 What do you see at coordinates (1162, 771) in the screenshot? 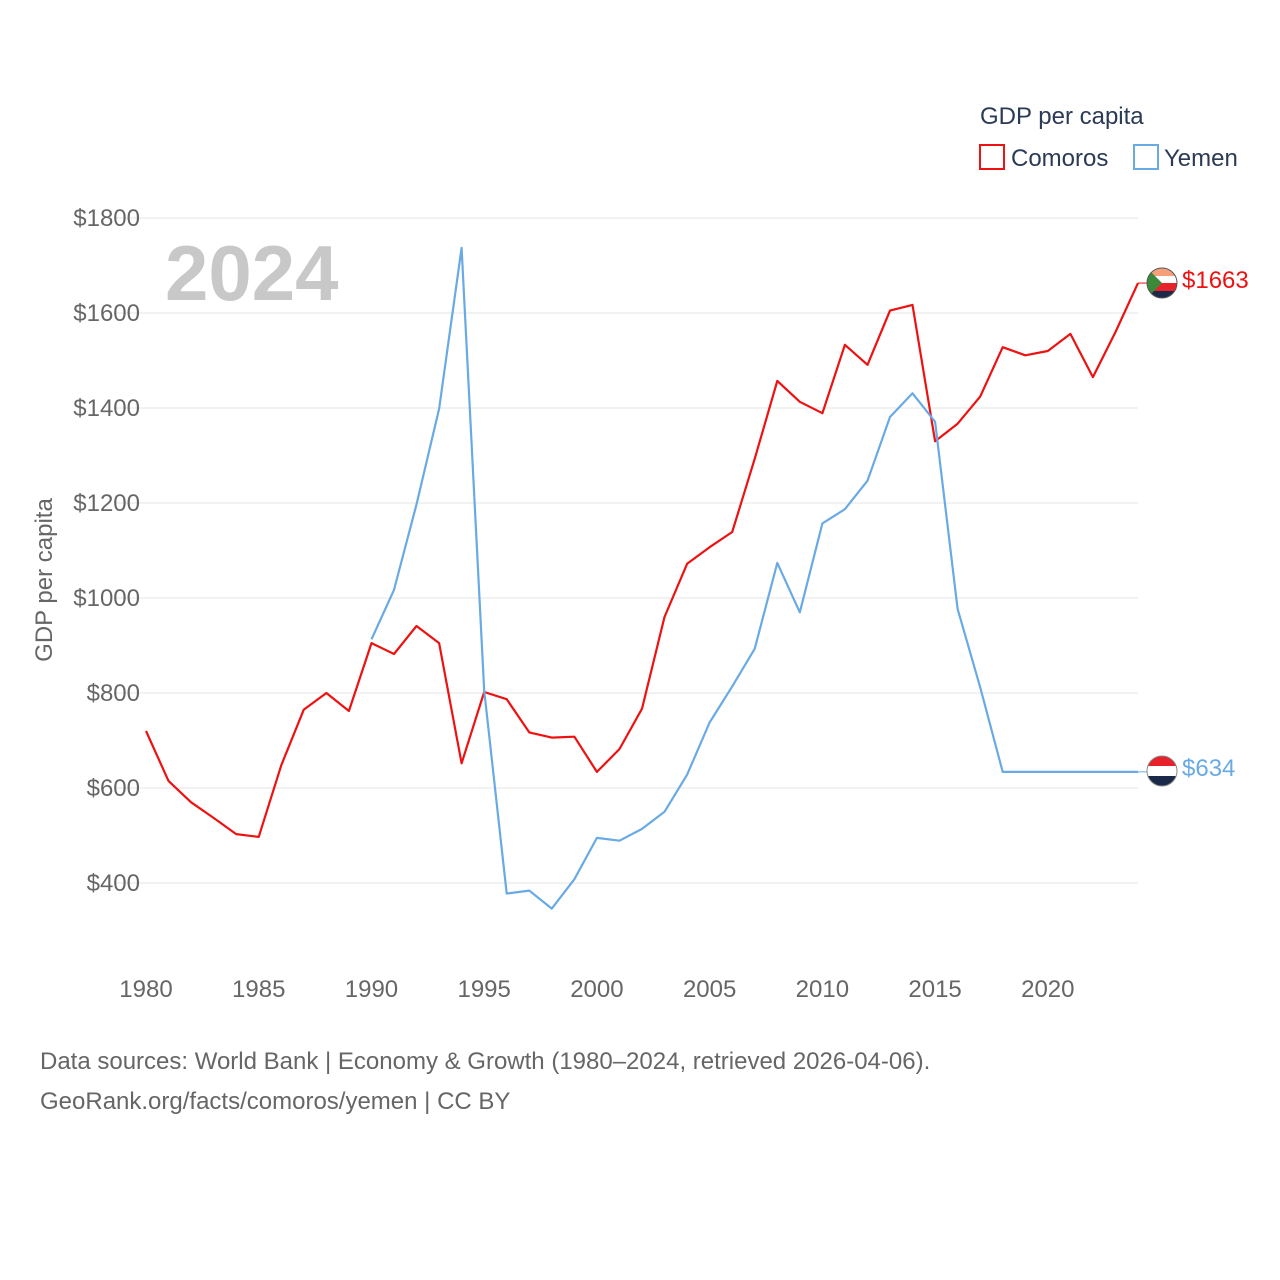
I see `yemen-flag-icon` at bounding box center [1162, 771].